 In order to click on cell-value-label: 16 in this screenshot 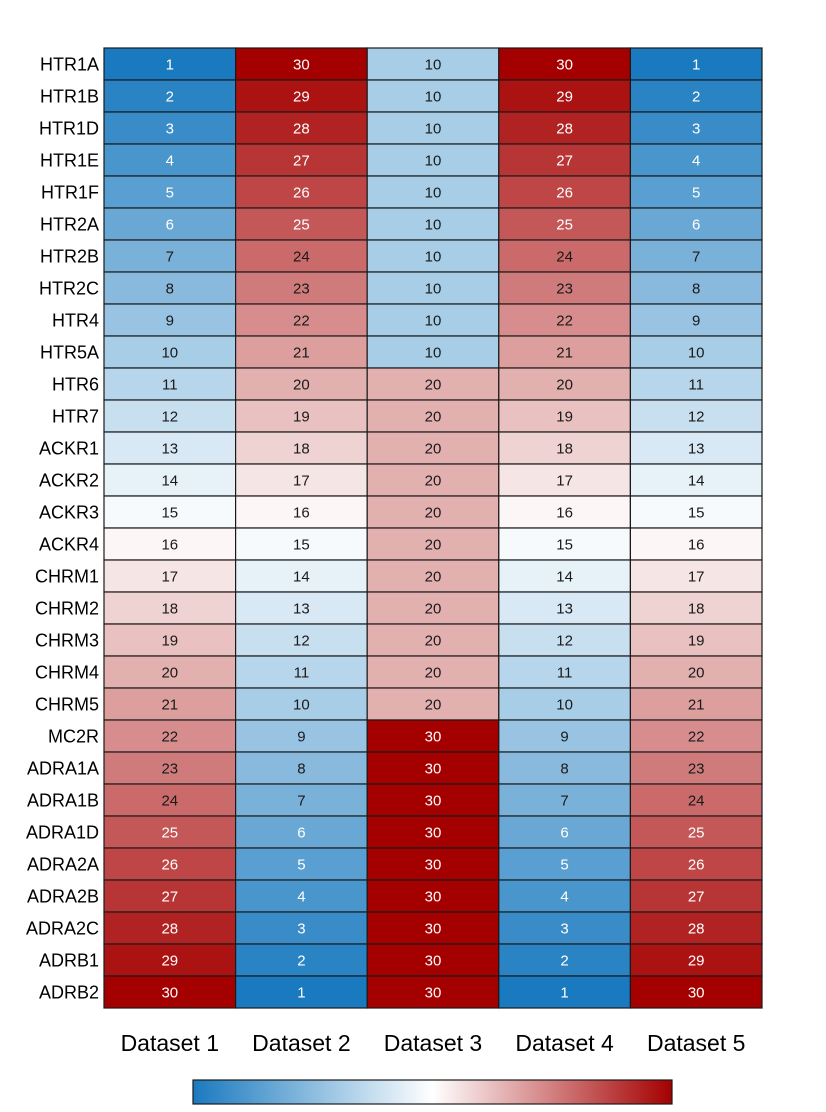, I will do `click(564, 513)`.